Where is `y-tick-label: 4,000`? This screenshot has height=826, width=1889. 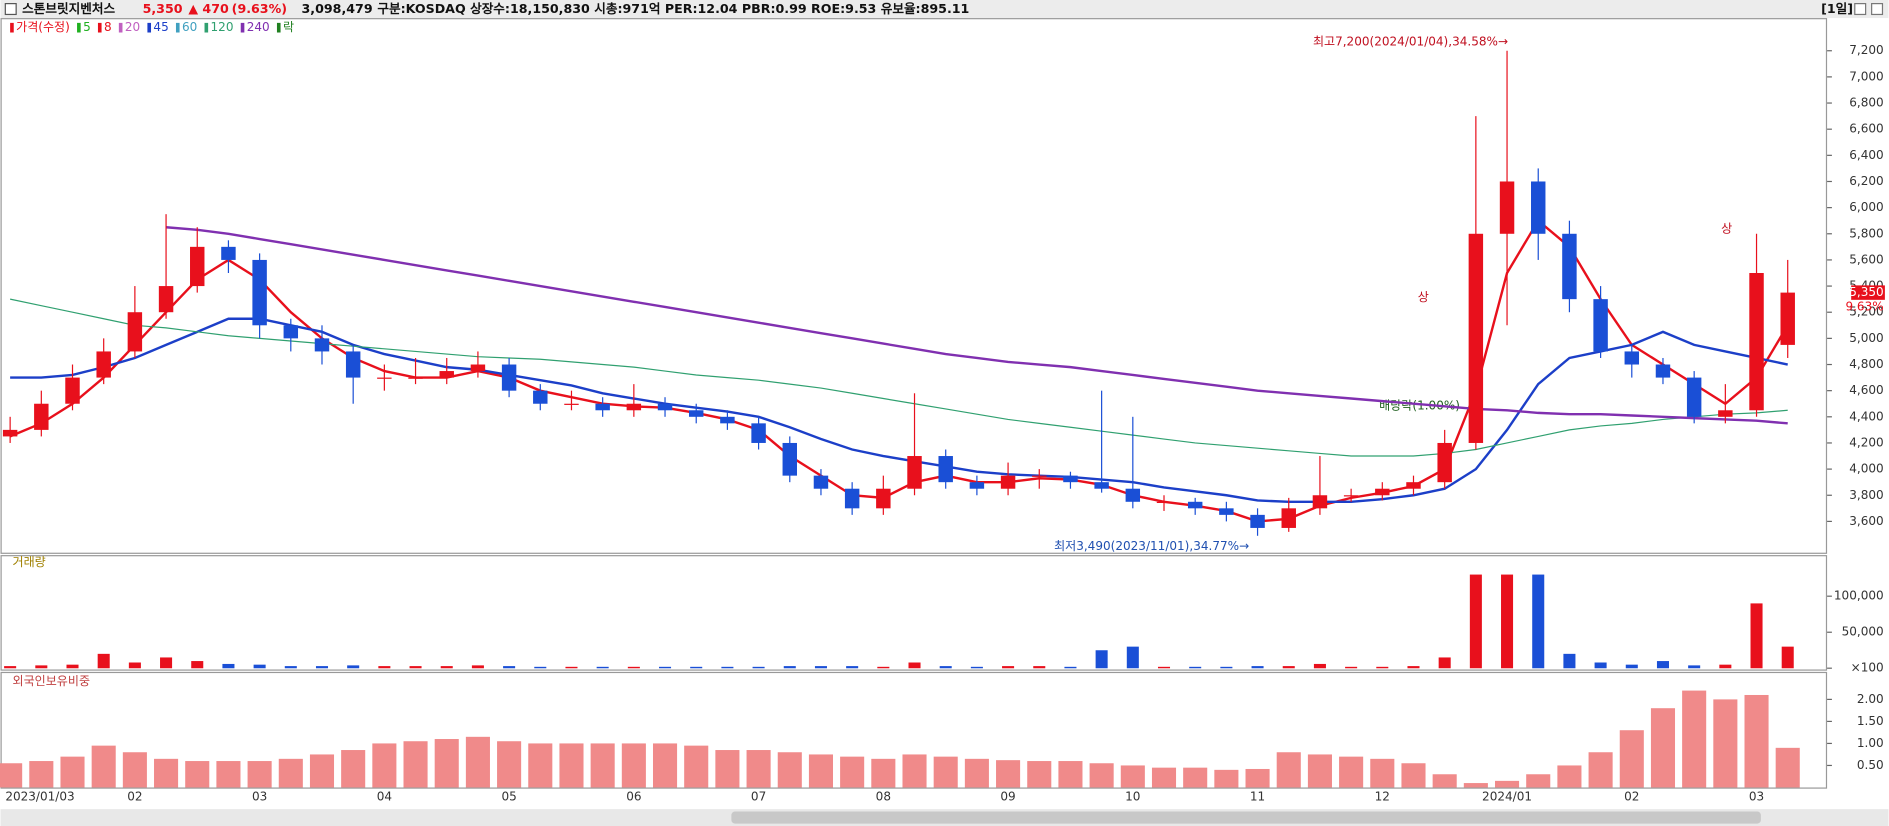
y-tick-label: 4,000 is located at coordinates (1866, 469).